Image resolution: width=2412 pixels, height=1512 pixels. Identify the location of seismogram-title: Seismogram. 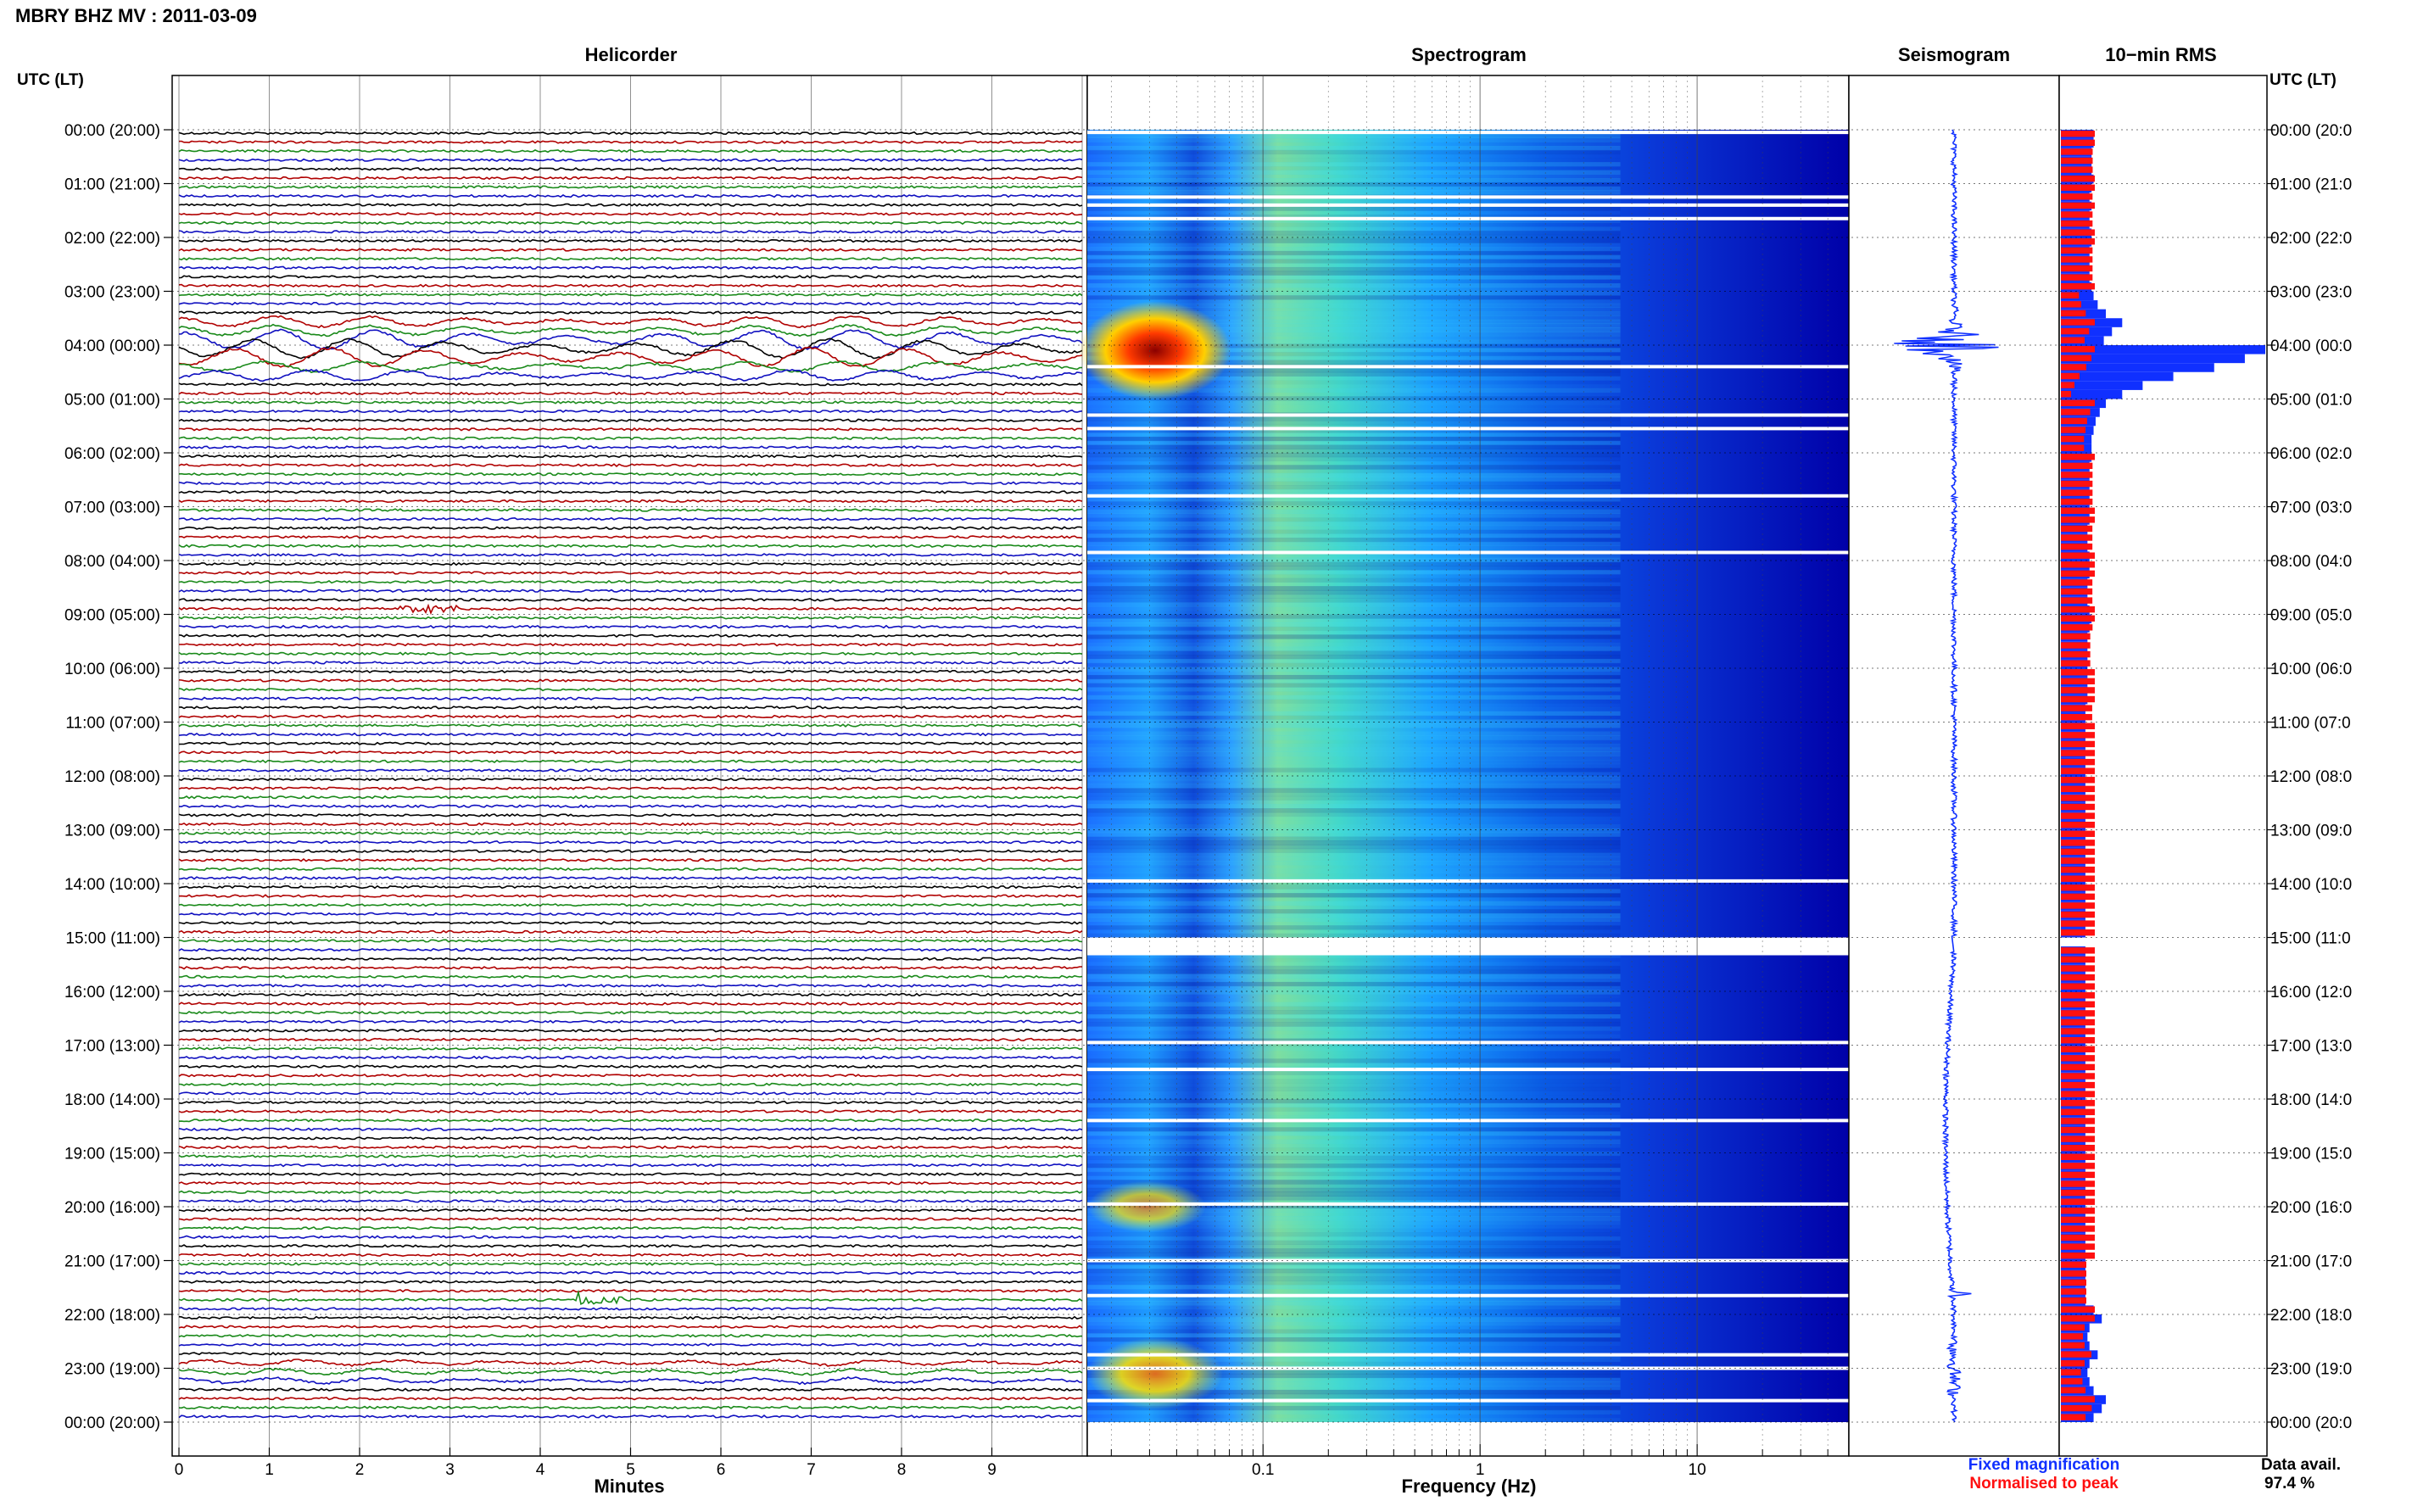
(1954, 54).